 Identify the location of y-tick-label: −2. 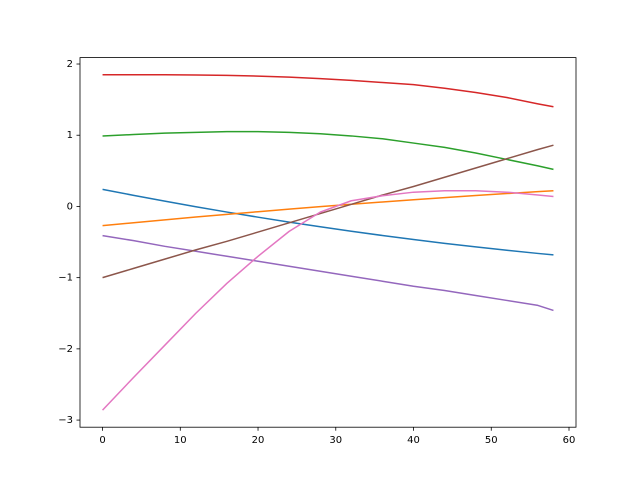
(65, 349).